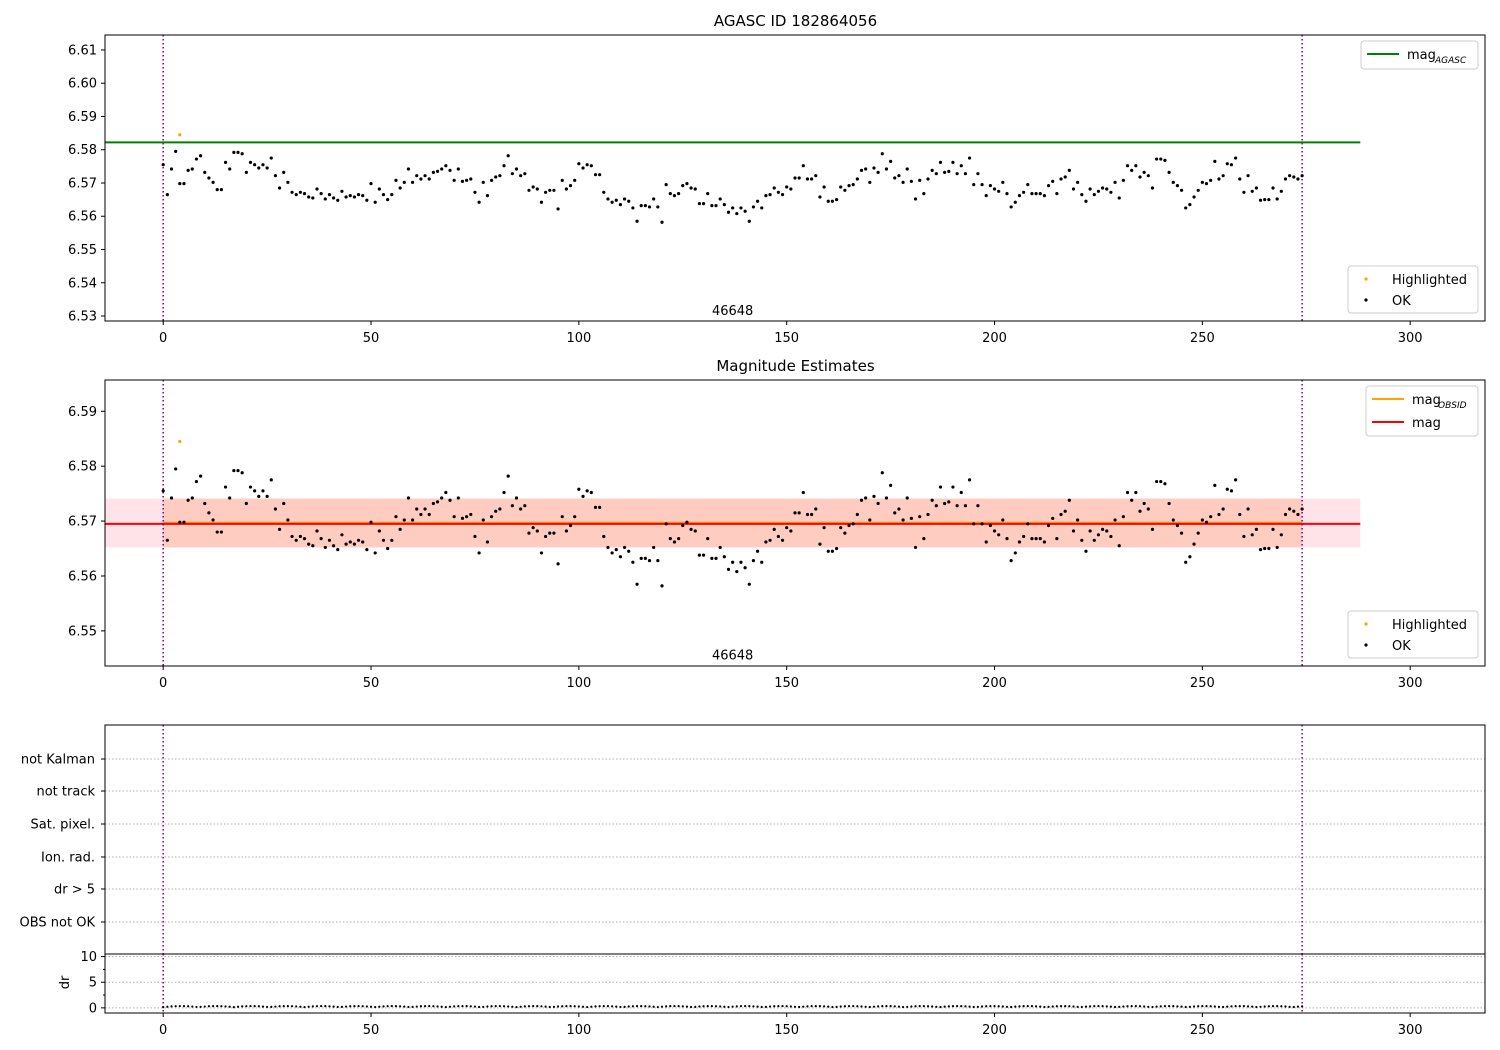  I want to click on flag-label: OBS not OK, so click(58, 923).